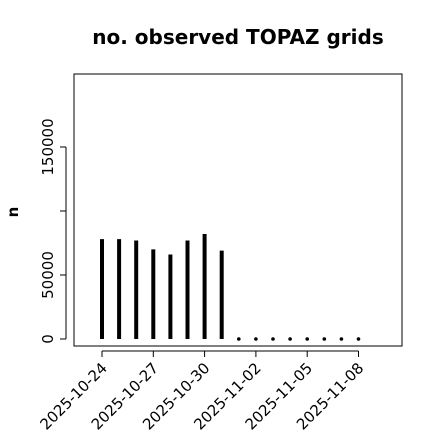 The image size is (440, 440). I want to click on y-axis: 0 50000 150000, so click(53, 231).